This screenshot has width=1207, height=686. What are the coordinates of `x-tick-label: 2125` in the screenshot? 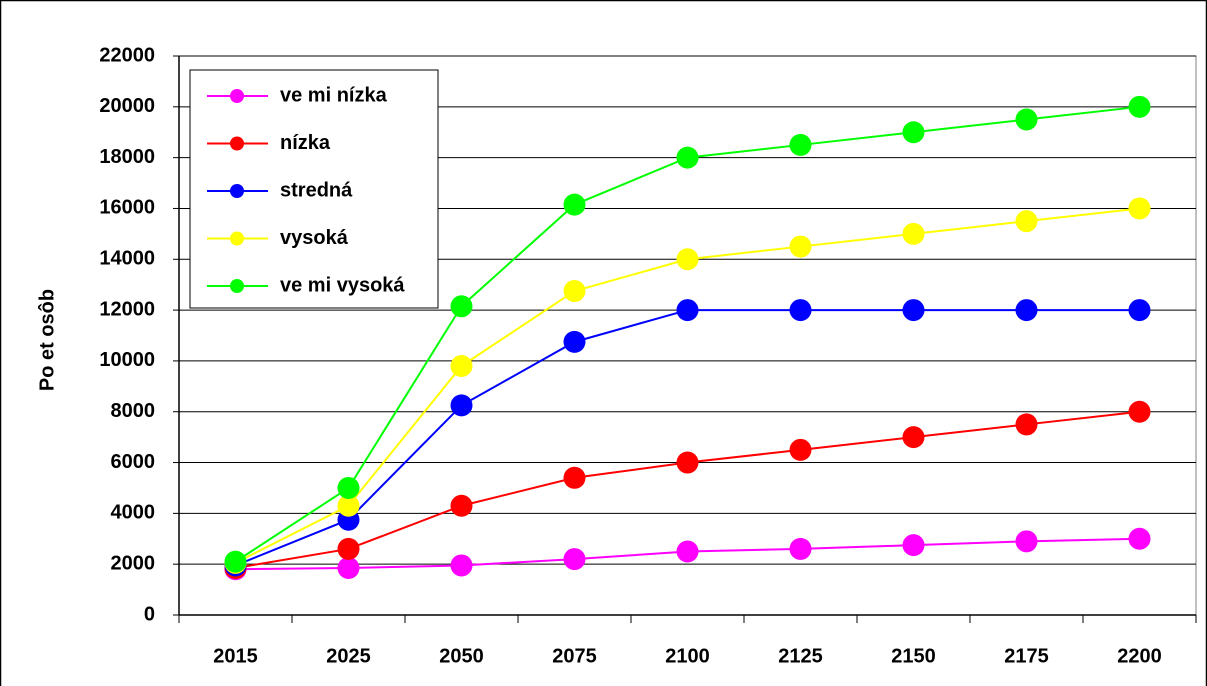 It's located at (800, 656).